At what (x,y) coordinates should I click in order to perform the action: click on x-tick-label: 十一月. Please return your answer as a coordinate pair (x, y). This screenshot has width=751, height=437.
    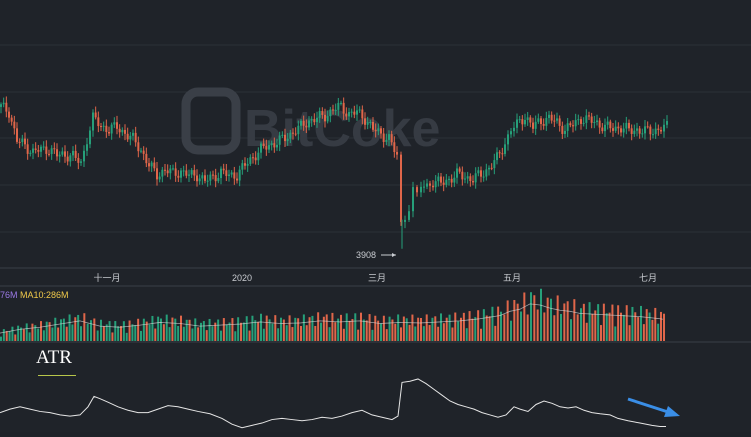
    Looking at the image, I should click on (106, 277).